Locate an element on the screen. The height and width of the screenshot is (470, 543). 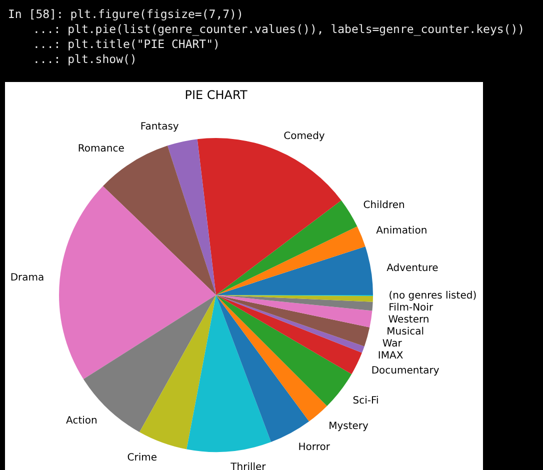
slice-label: War is located at coordinates (392, 344).